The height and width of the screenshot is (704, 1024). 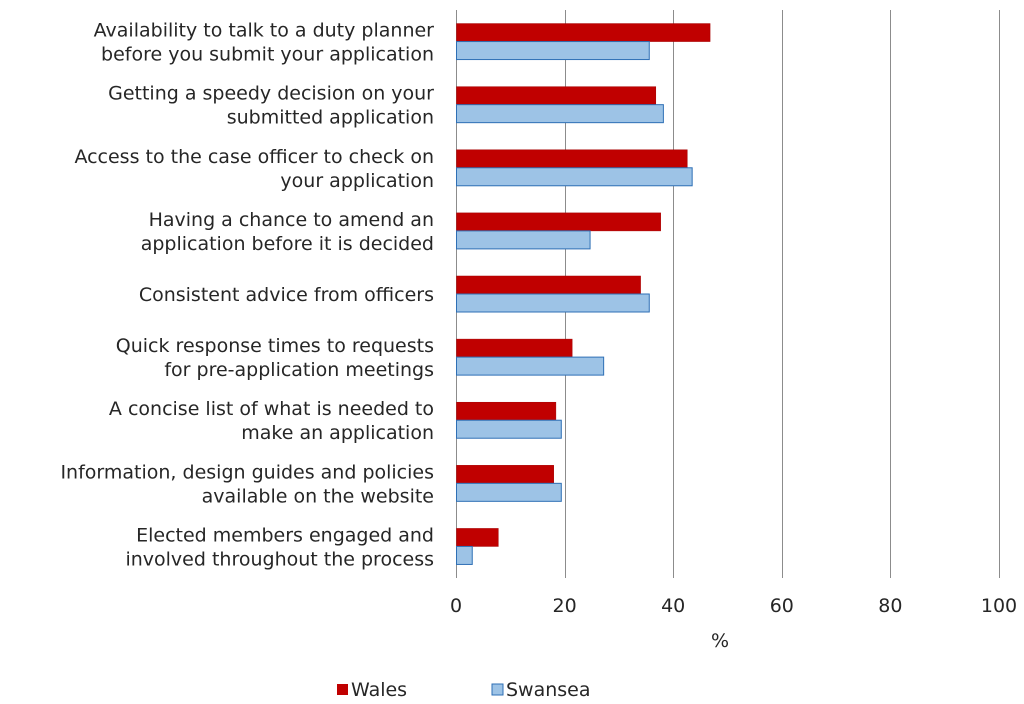 I want to click on x-tick-label: 60, so click(x=782, y=606).